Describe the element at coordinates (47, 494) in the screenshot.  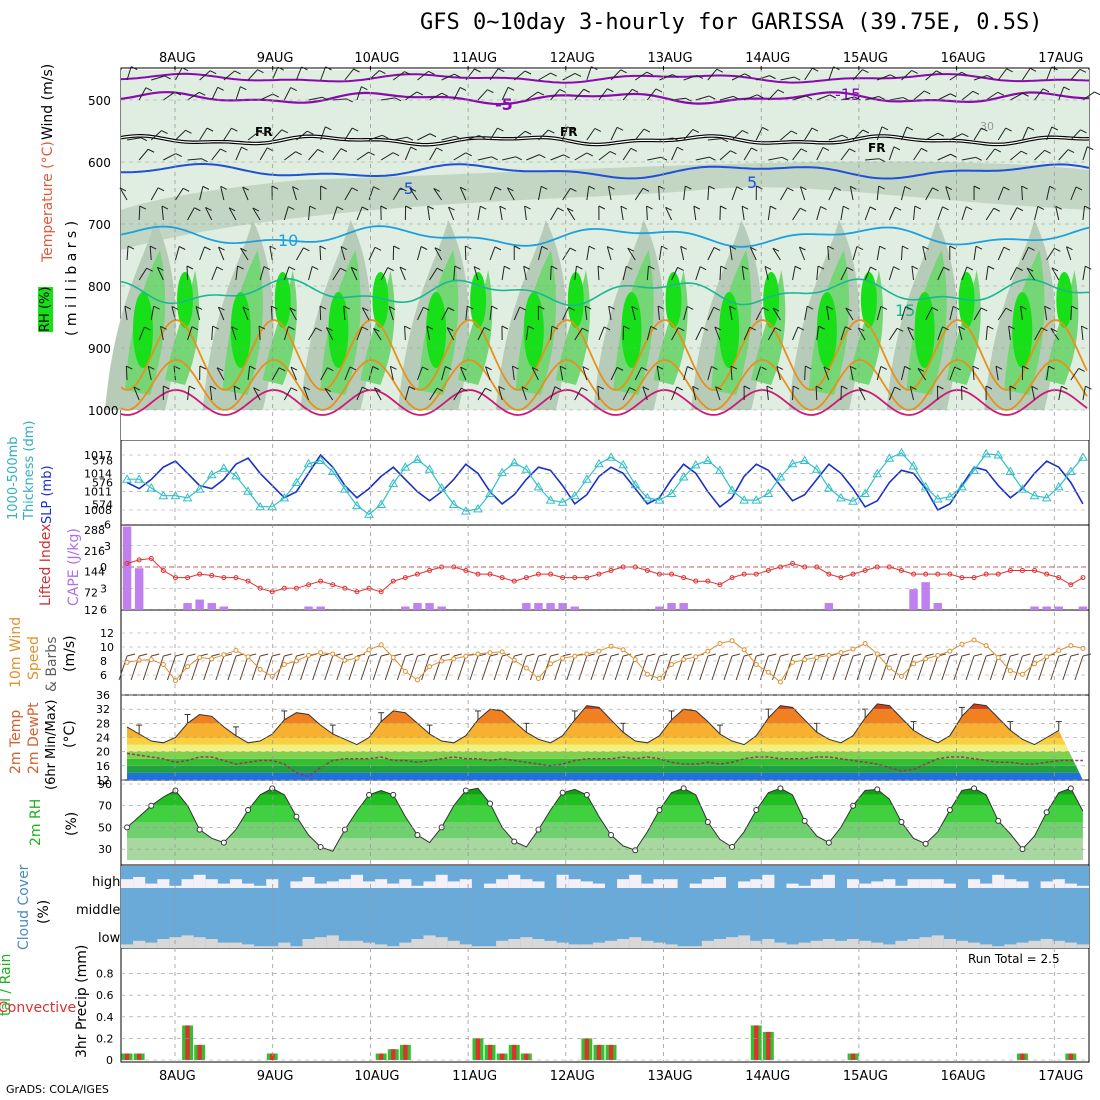
I see `slp-label: SLP (mb)` at that location.